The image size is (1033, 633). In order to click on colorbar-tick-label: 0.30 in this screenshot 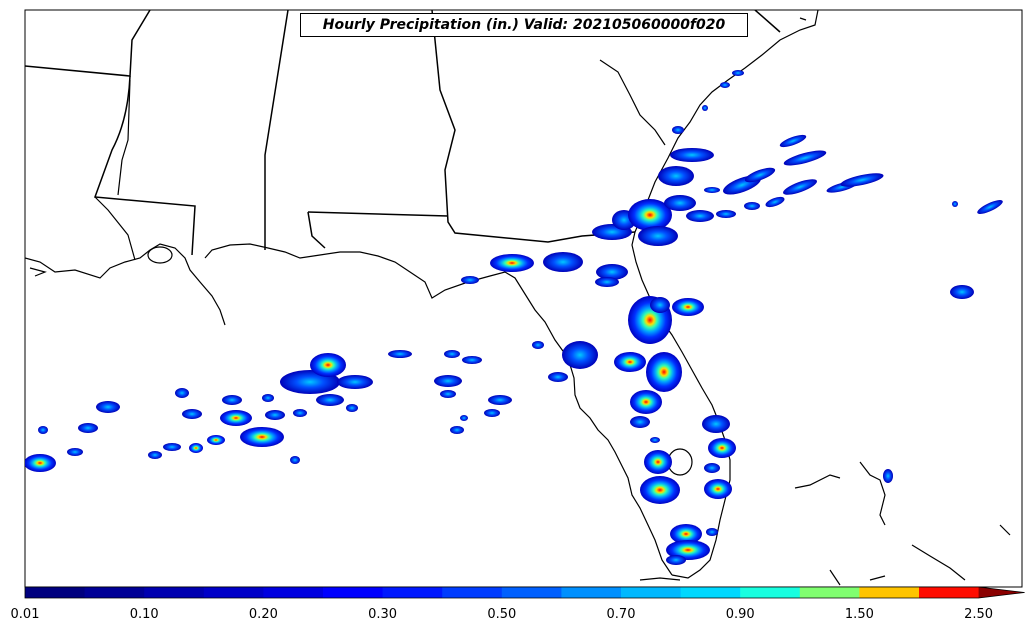, I will do `click(383, 614)`.